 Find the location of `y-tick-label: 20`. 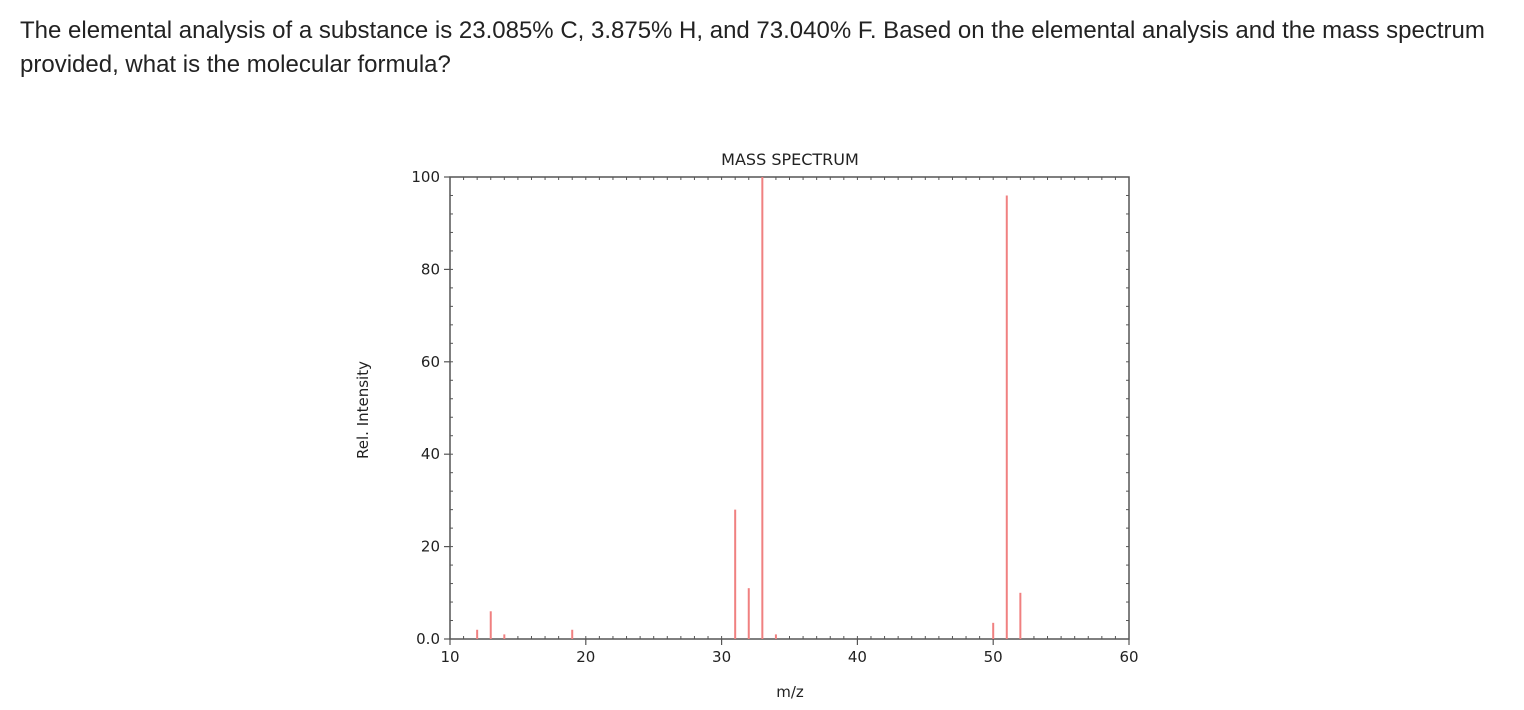

y-tick-label: 20 is located at coordinates (430, 547).